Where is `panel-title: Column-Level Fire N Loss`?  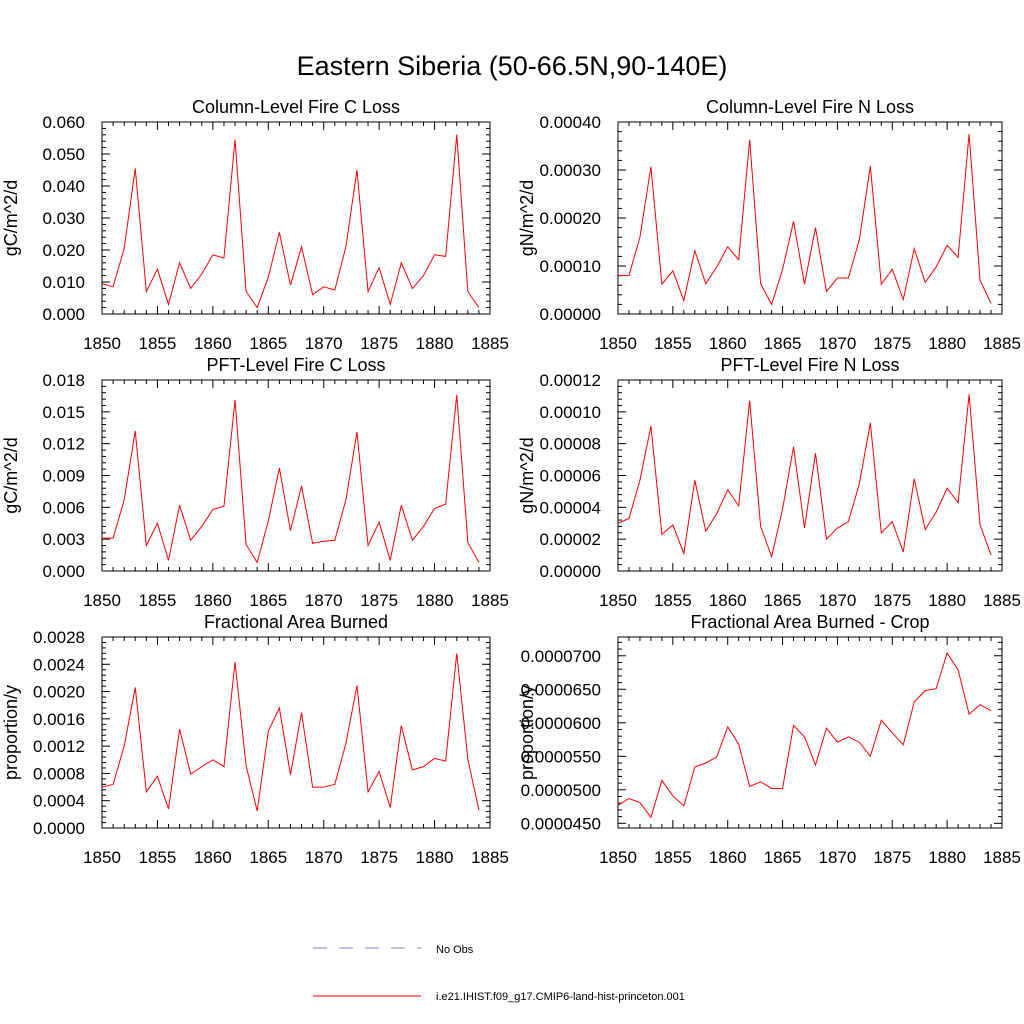 panel-title: Column-Level Fire N Loss is located at coordinates (810, 107).